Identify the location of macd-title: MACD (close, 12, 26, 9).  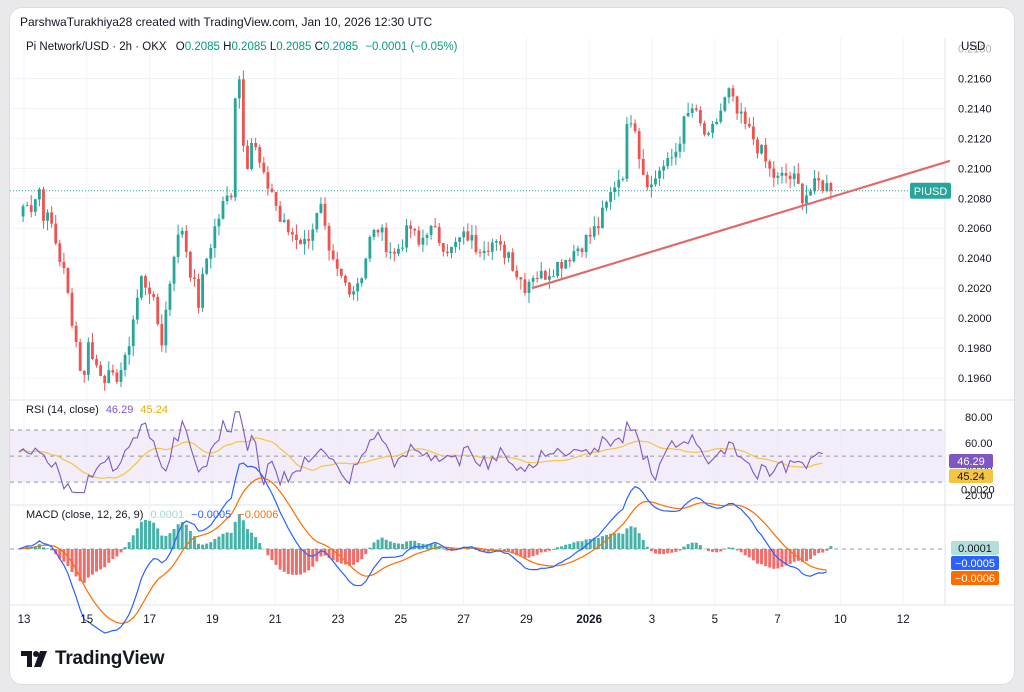
(85, 515).